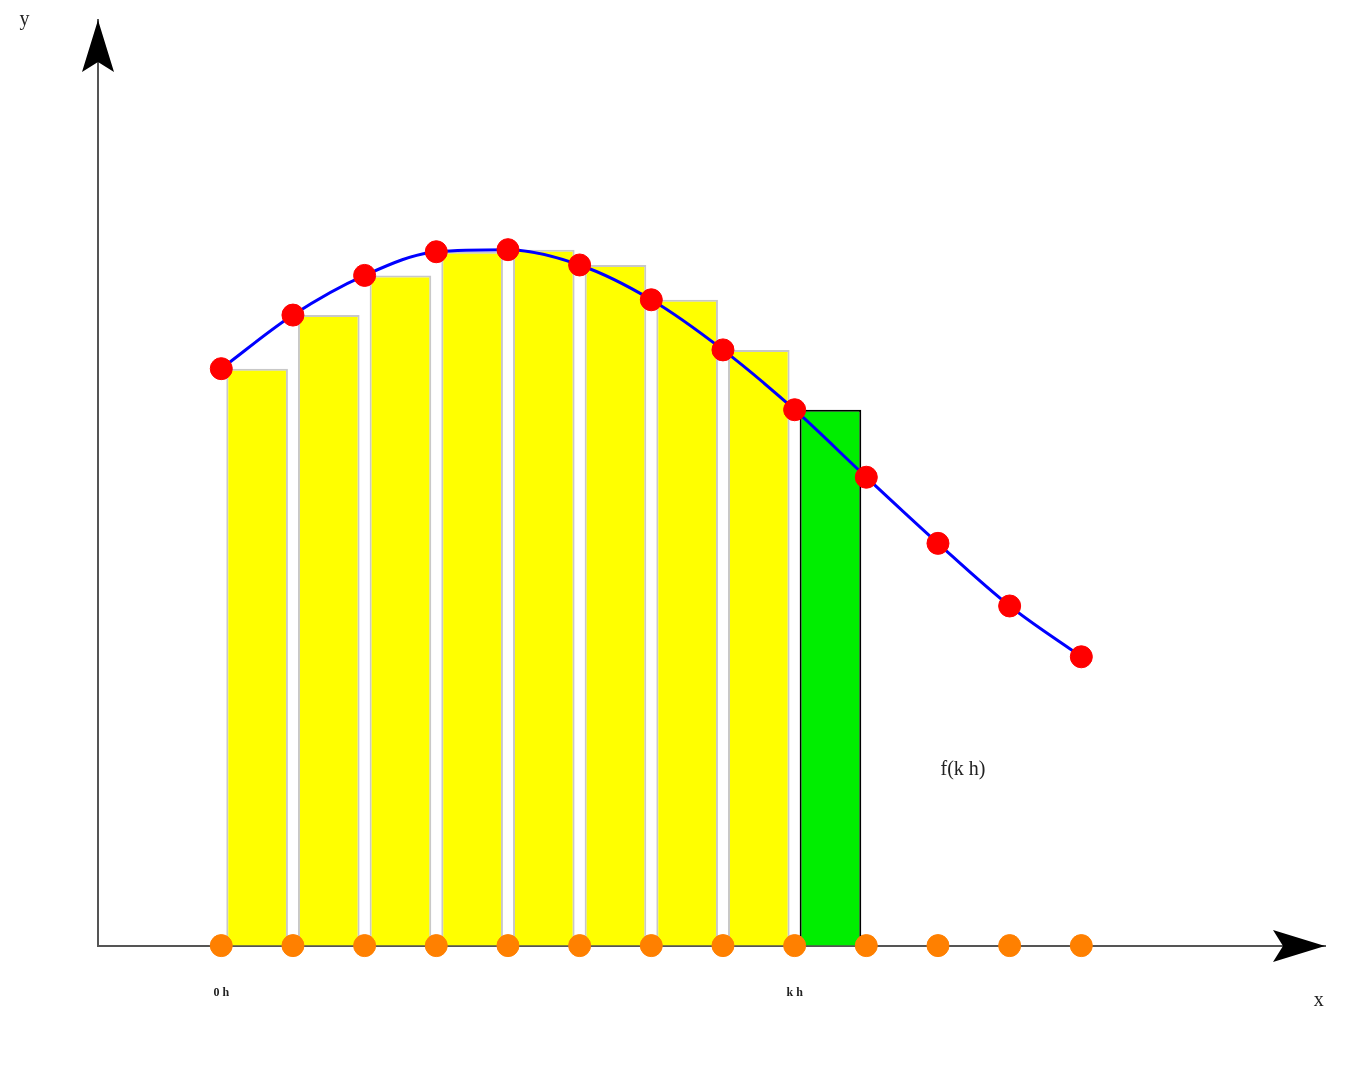 This screenshot has width=1345, height=1080. What do you see at coordinates (24, 19) in the screenshot?
I see `text: y` at bounding box center [24, 19].